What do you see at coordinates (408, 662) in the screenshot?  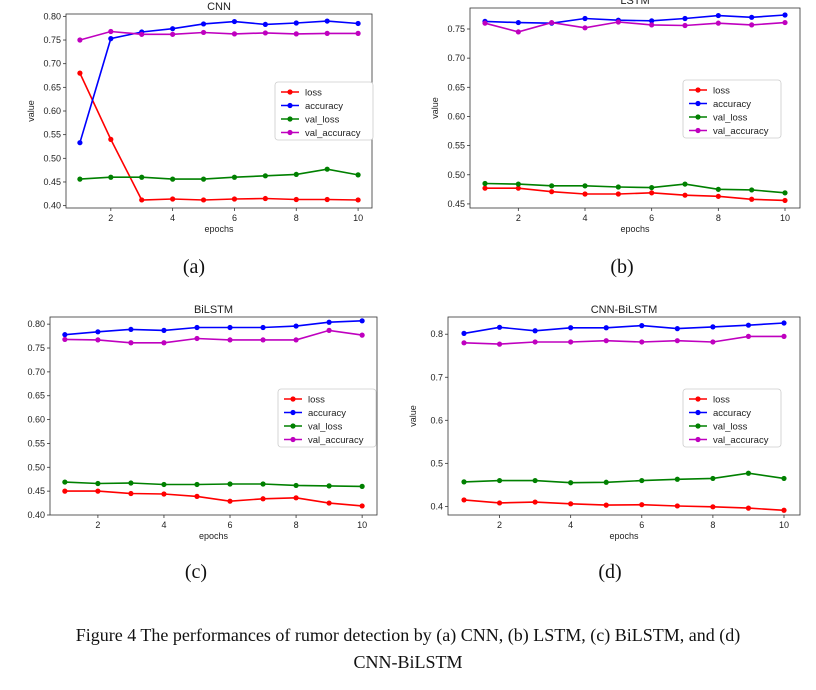 I see `caption-line-2: CNN-BiLSTM` at bounding box center [408, 662].